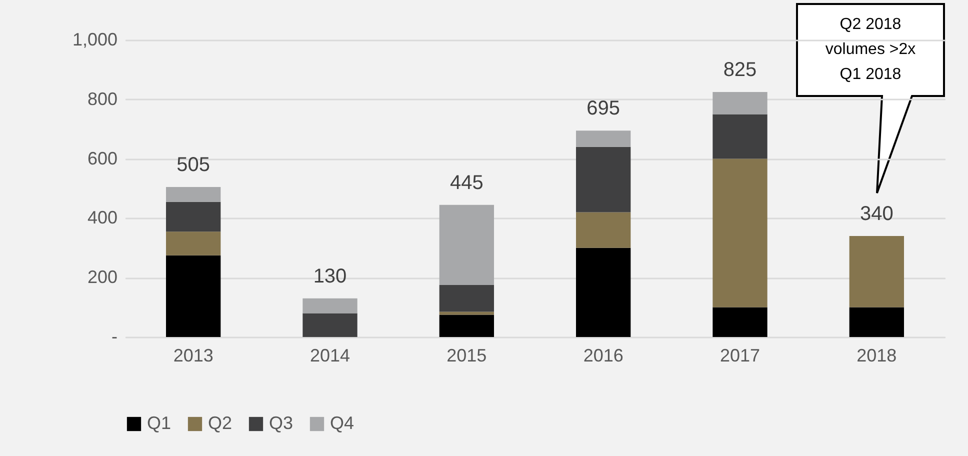 The image size is (968, 456). What do you see at coordinates (95, 40) in the screenshot?
I see `y-tick-label: 1,000` at bounding box center [95, 40].